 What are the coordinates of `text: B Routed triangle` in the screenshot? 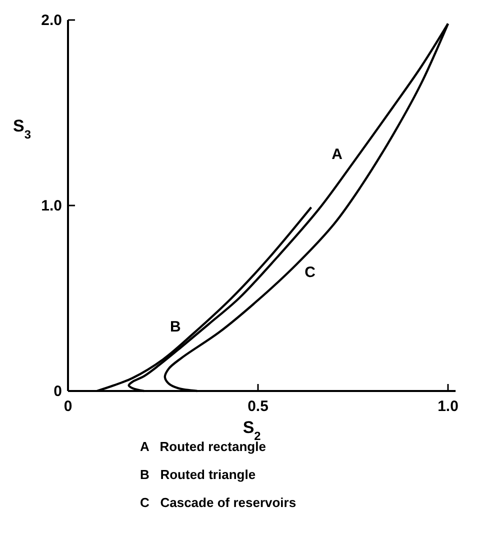 It's located at (198, 474).